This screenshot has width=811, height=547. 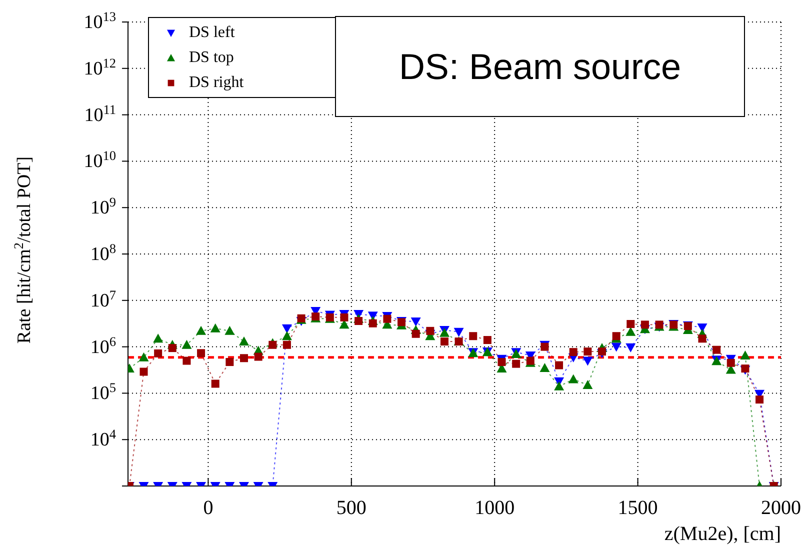 I want to click on legend-label: DS top, so click(x=211, y=57).